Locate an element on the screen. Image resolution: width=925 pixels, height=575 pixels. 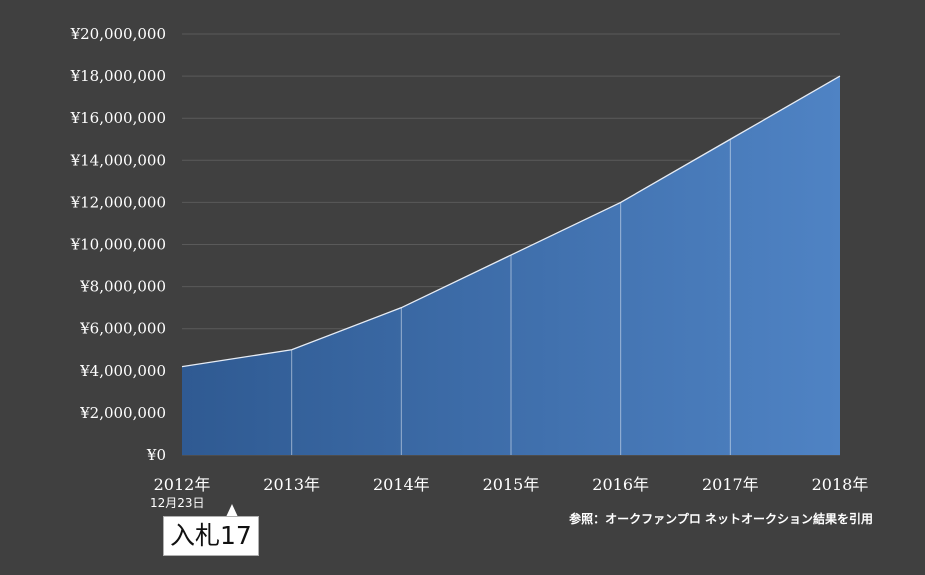
x-axis-ticks: 2012年 2013年 2014年 2015年 2016年 2017年 2018年 is located at coordinates (511, 484).